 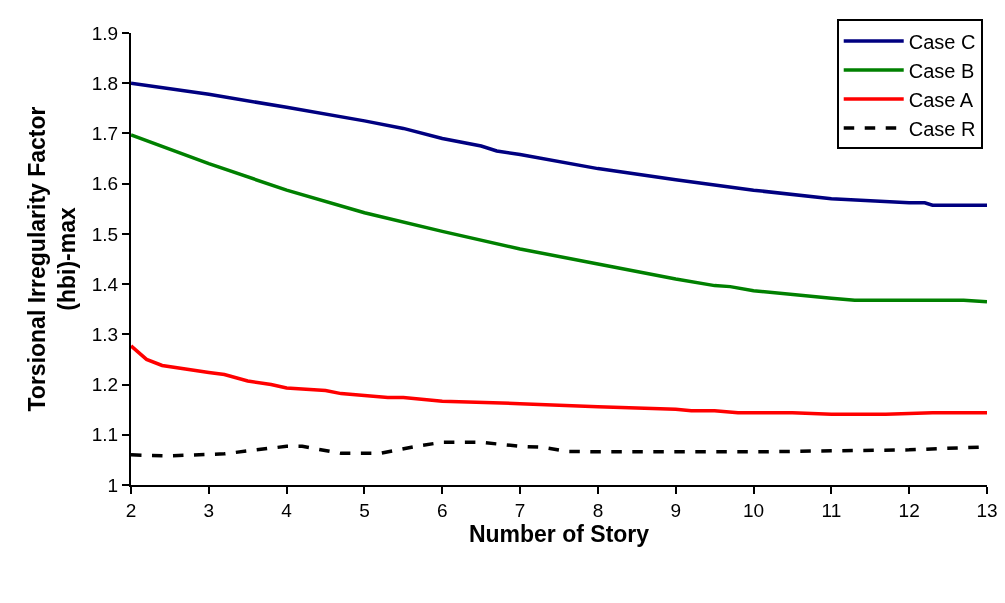 What do you see at coordinates (942, 128) in the screenshot?
I see `legend-label: Case R` at bounding box center [942, 128].